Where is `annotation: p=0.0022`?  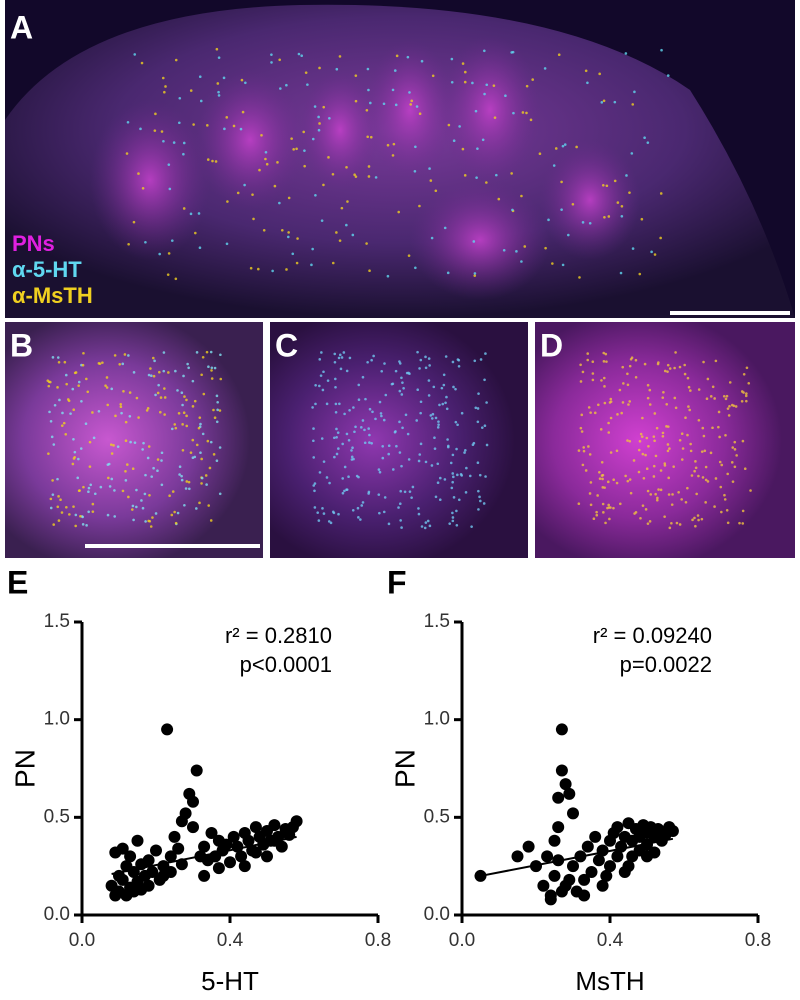
annotation: p=0.0022 is located at coordinates (666, 664).